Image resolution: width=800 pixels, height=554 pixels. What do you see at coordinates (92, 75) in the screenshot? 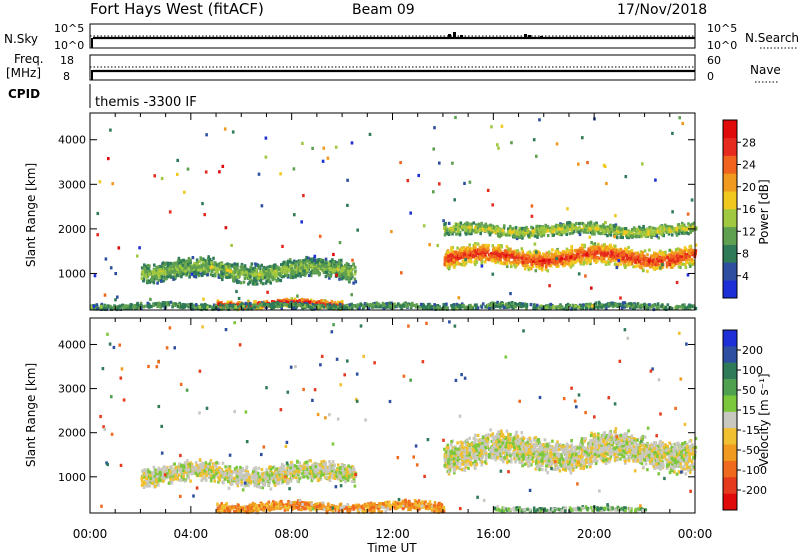
I see `freq-bar` at bounding box center [92, 75].